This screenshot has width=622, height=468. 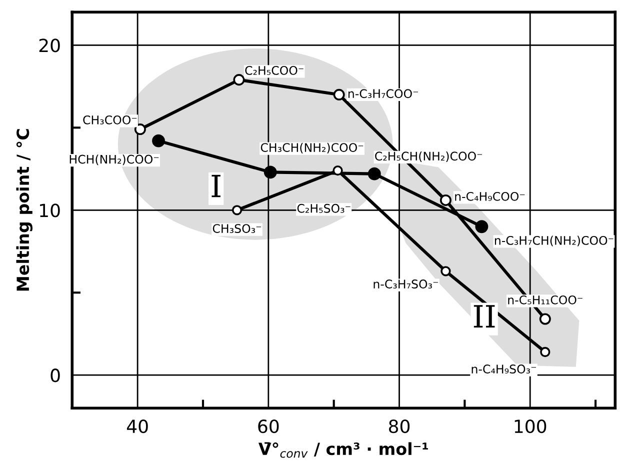 I want to click on x-tick-label: 40, so click(x=137, y=427).